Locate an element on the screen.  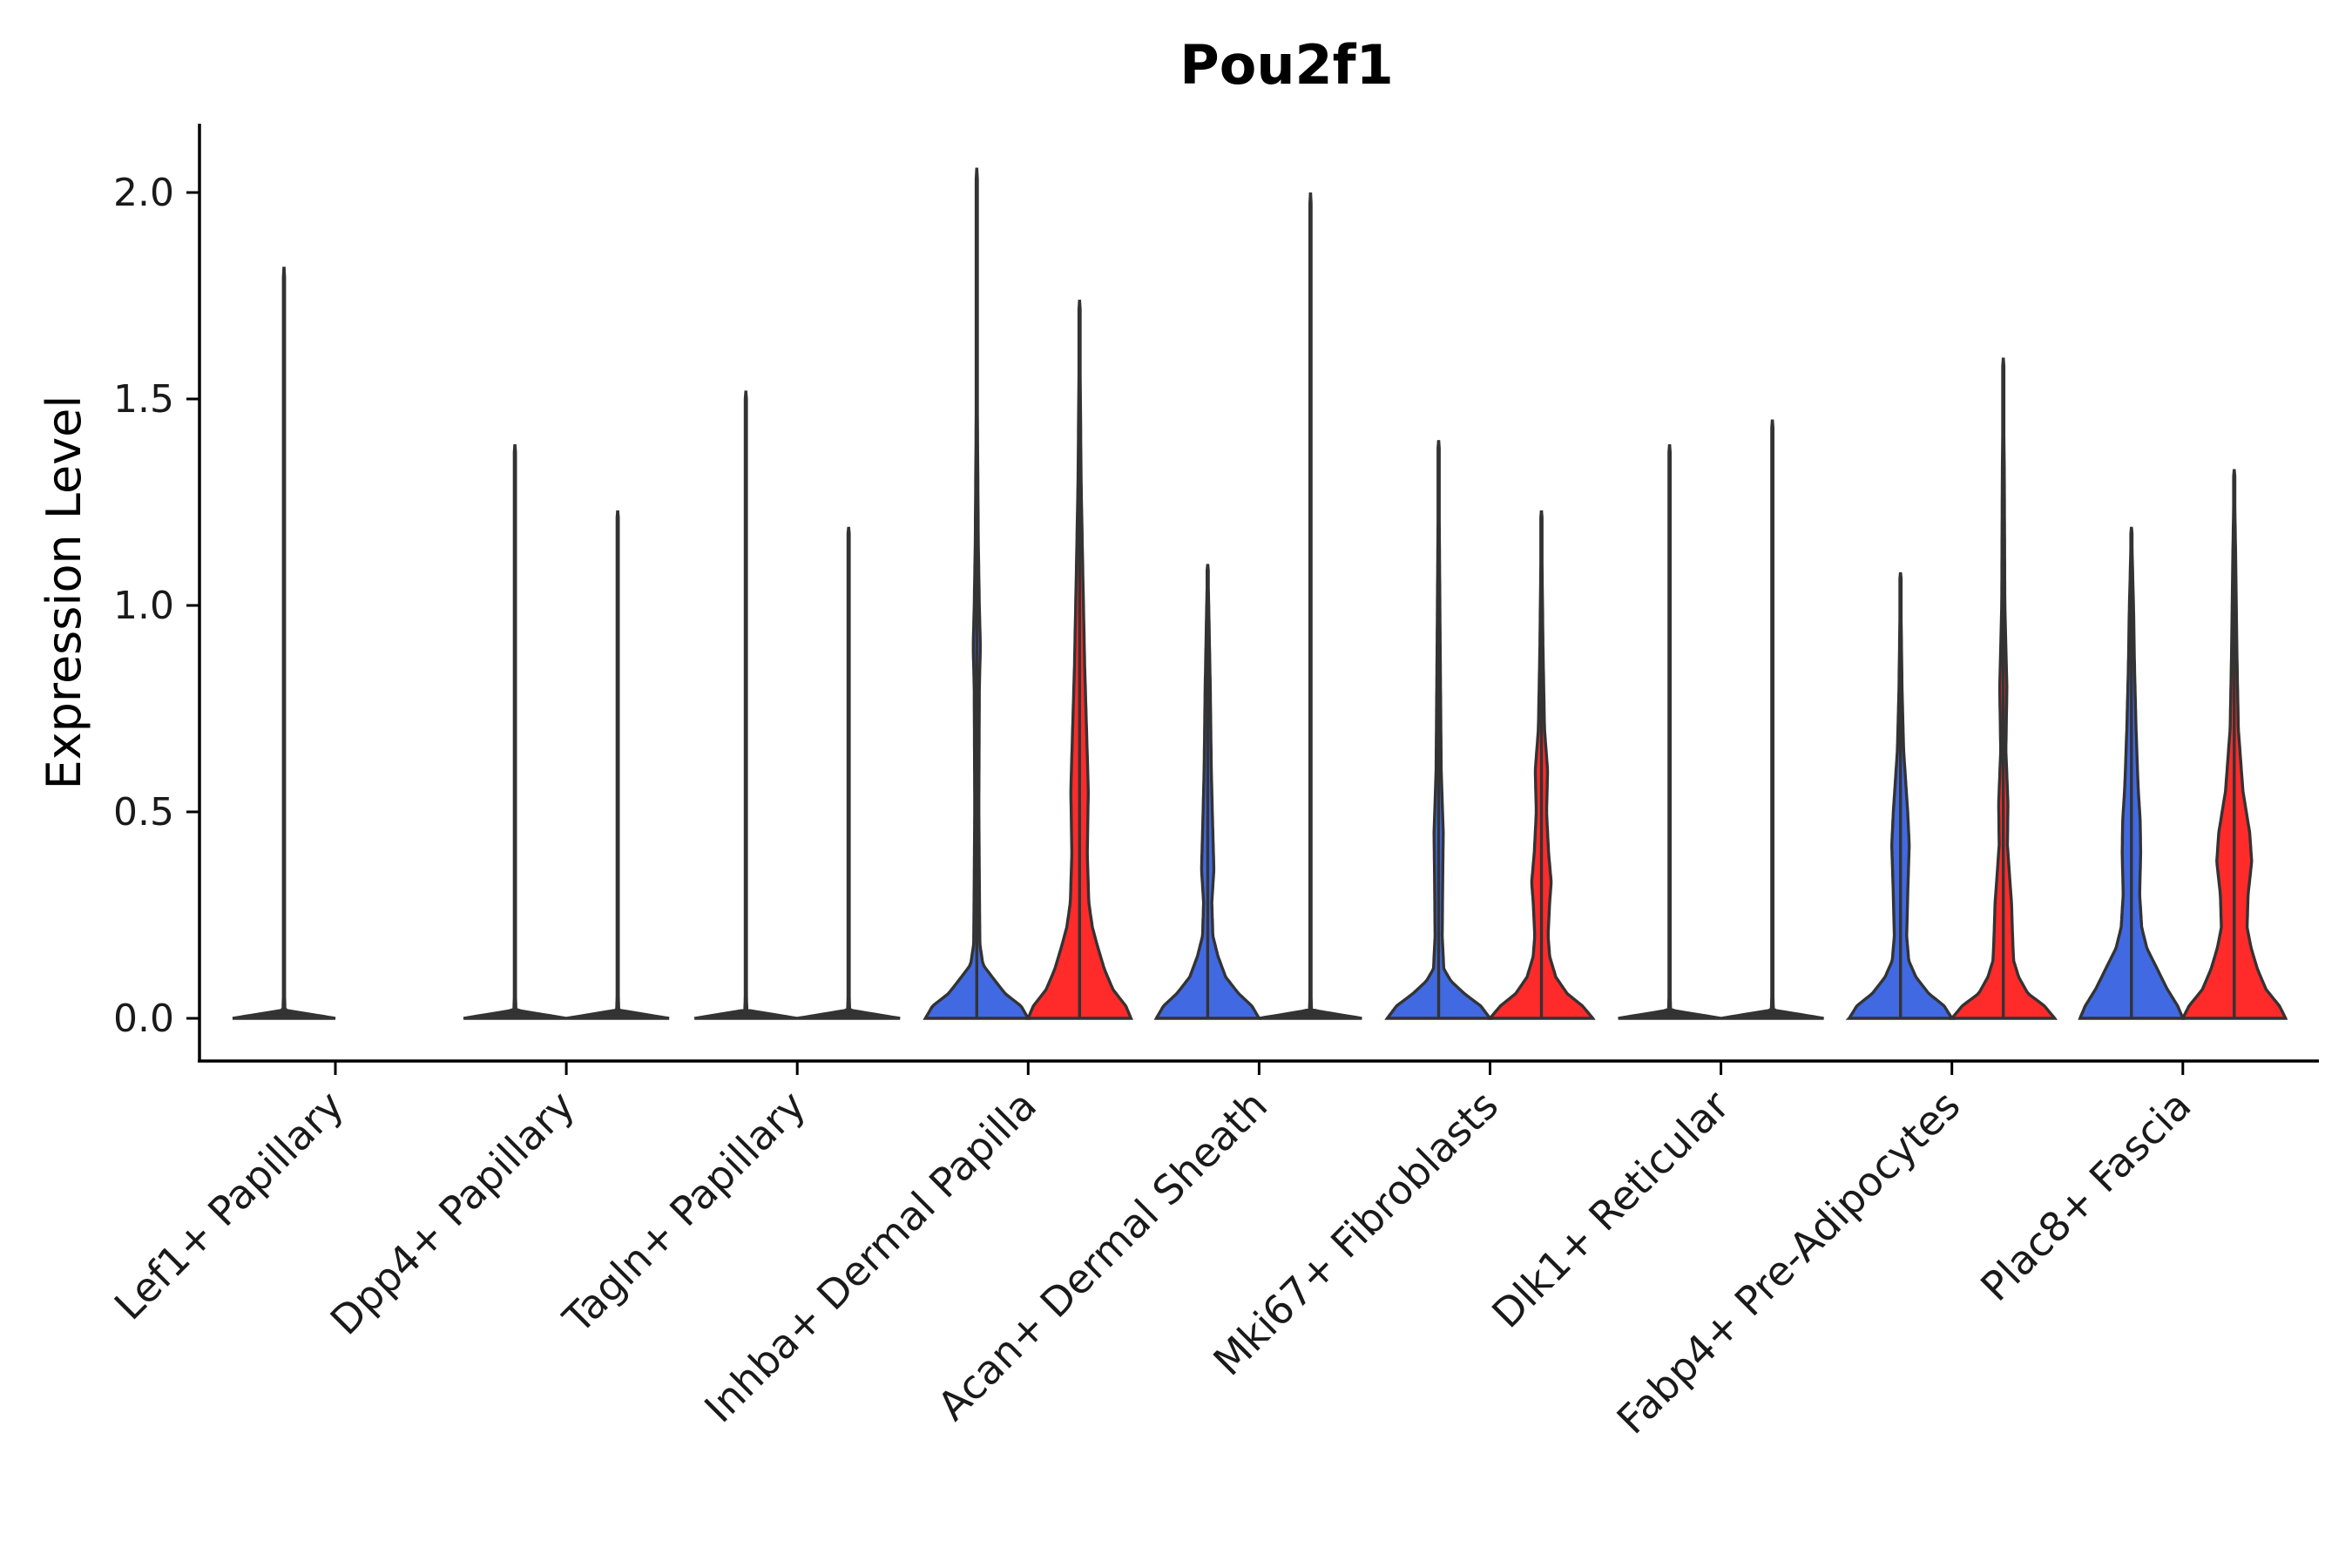
x-tick-label: Tagln+ Papillary is located at coordinates (683, 1212).